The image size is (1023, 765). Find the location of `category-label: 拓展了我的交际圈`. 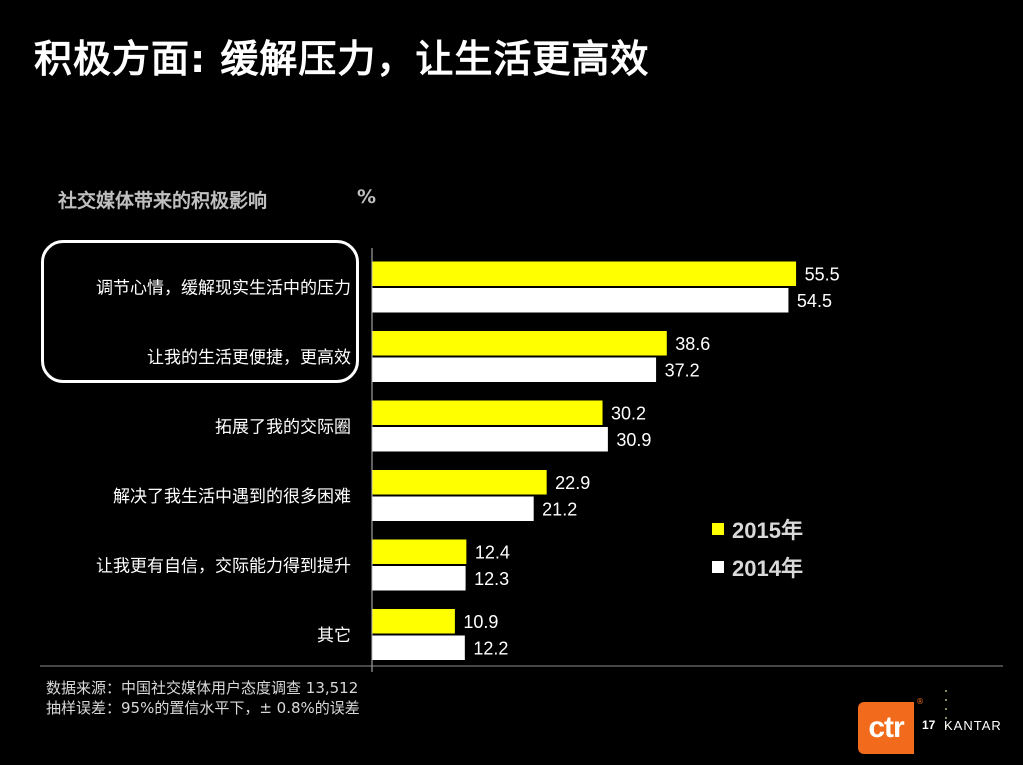

category-label: 拓展了我的交际圈 is located at coordinates (283, 428).